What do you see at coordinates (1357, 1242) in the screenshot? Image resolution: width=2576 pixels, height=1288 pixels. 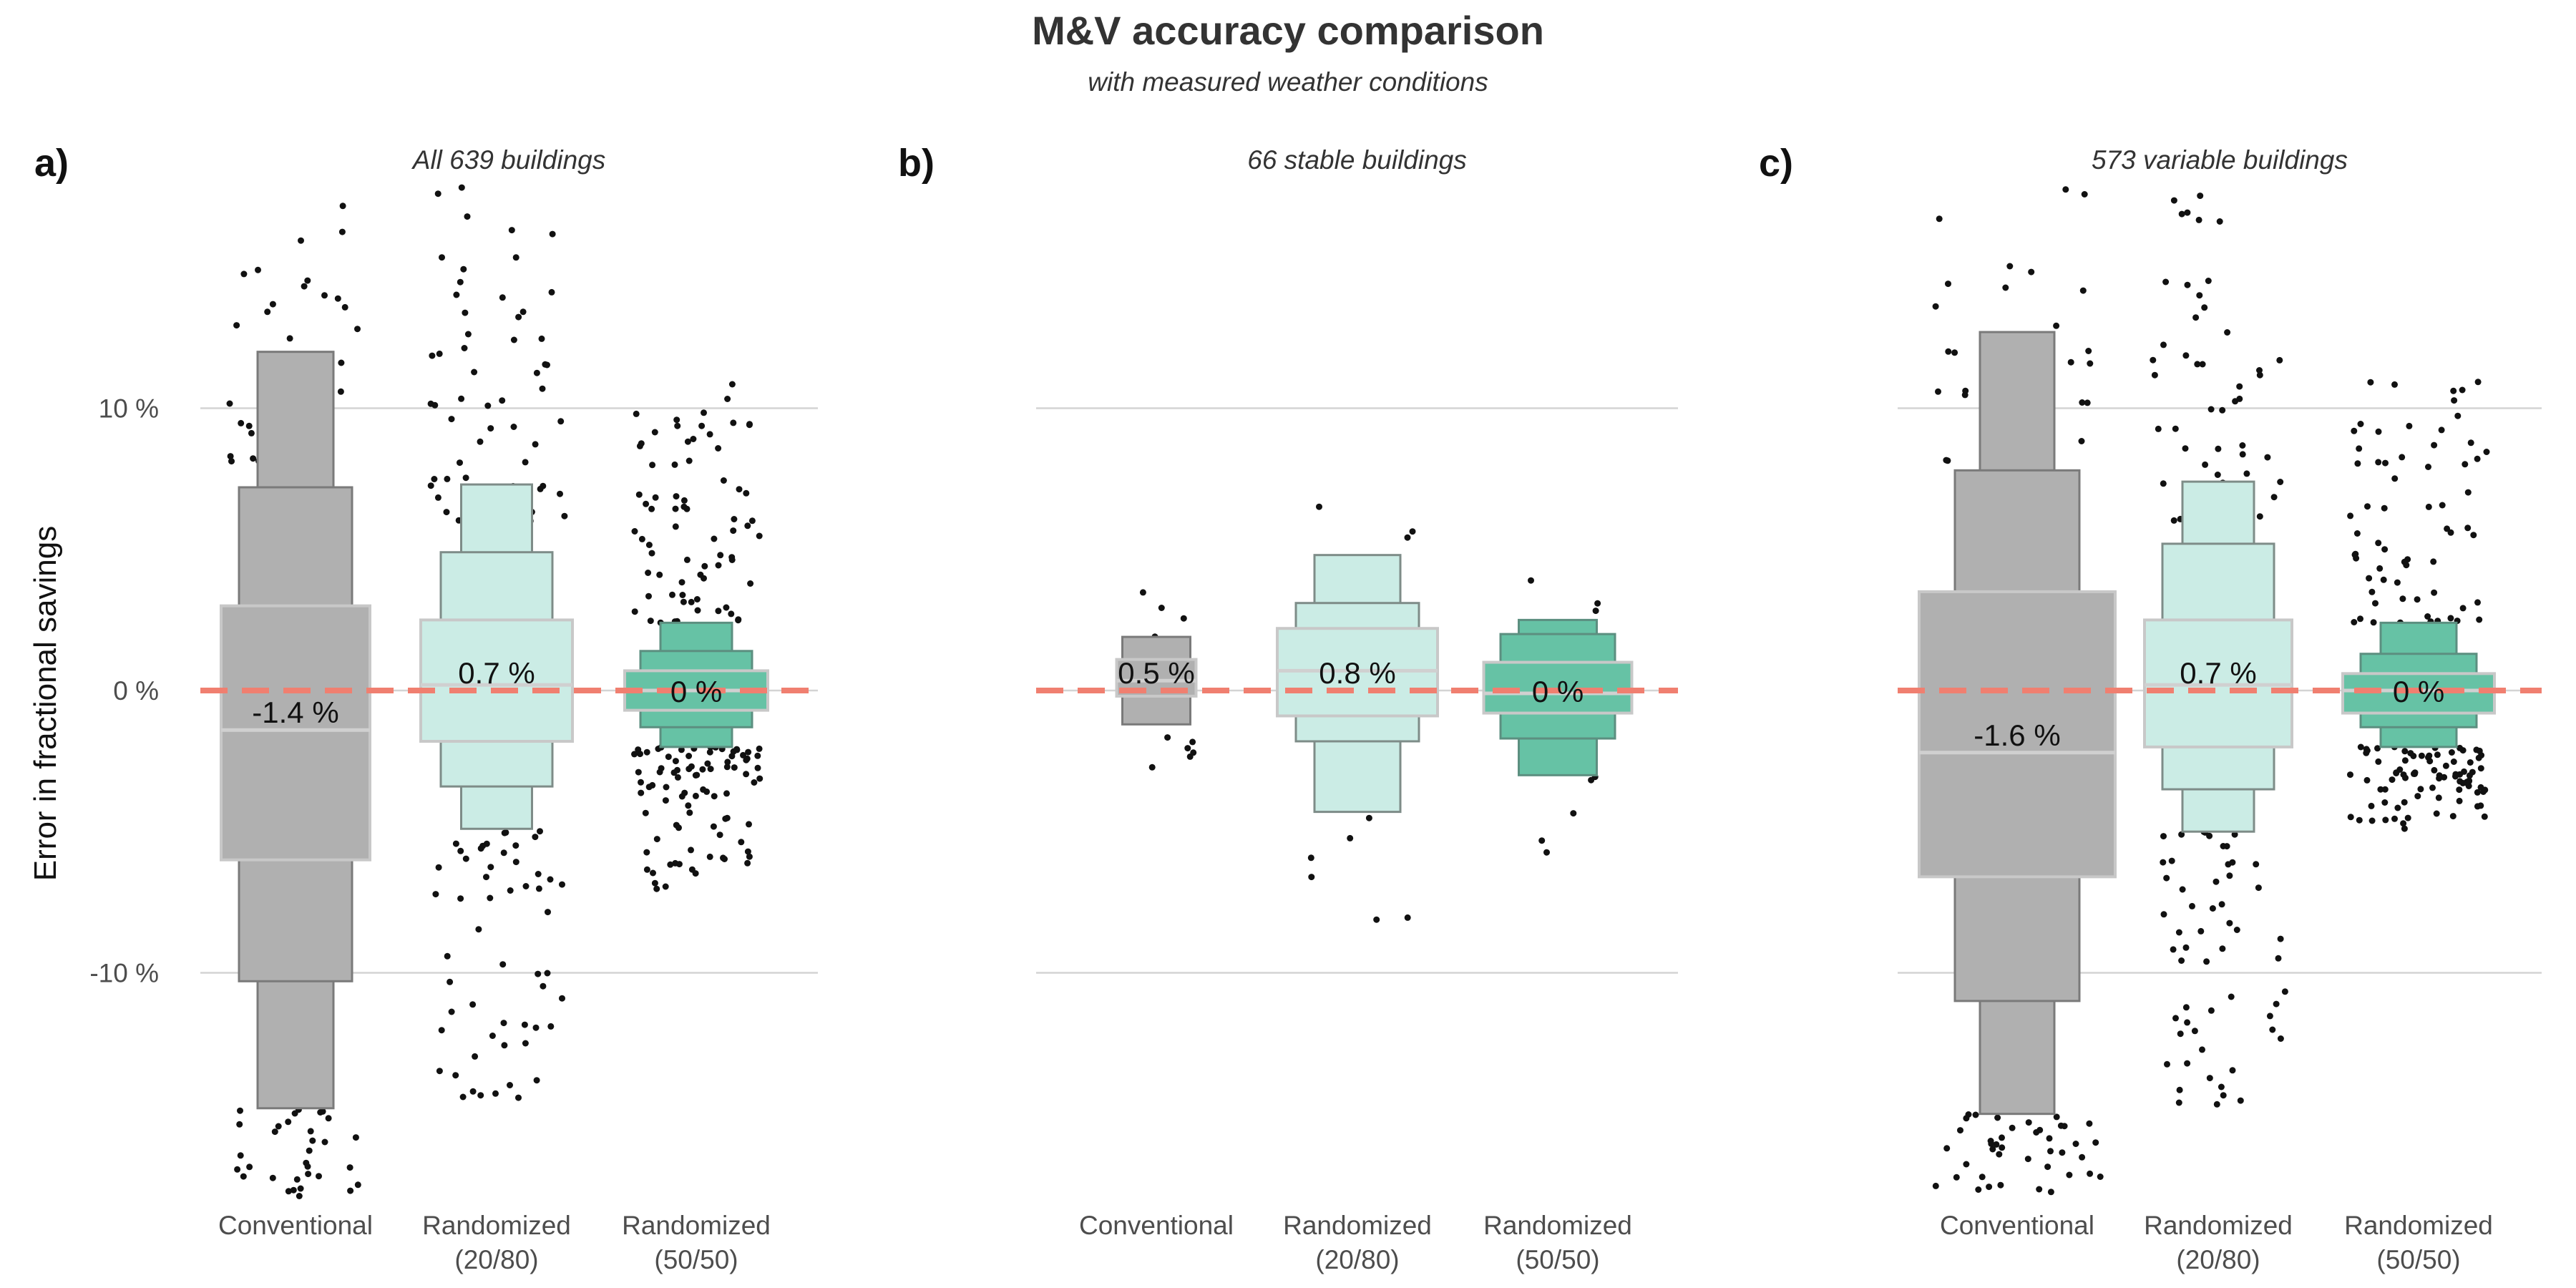 I see `x-tick-label: Randomized (20/80)` at bounding box center [1357, 1242].